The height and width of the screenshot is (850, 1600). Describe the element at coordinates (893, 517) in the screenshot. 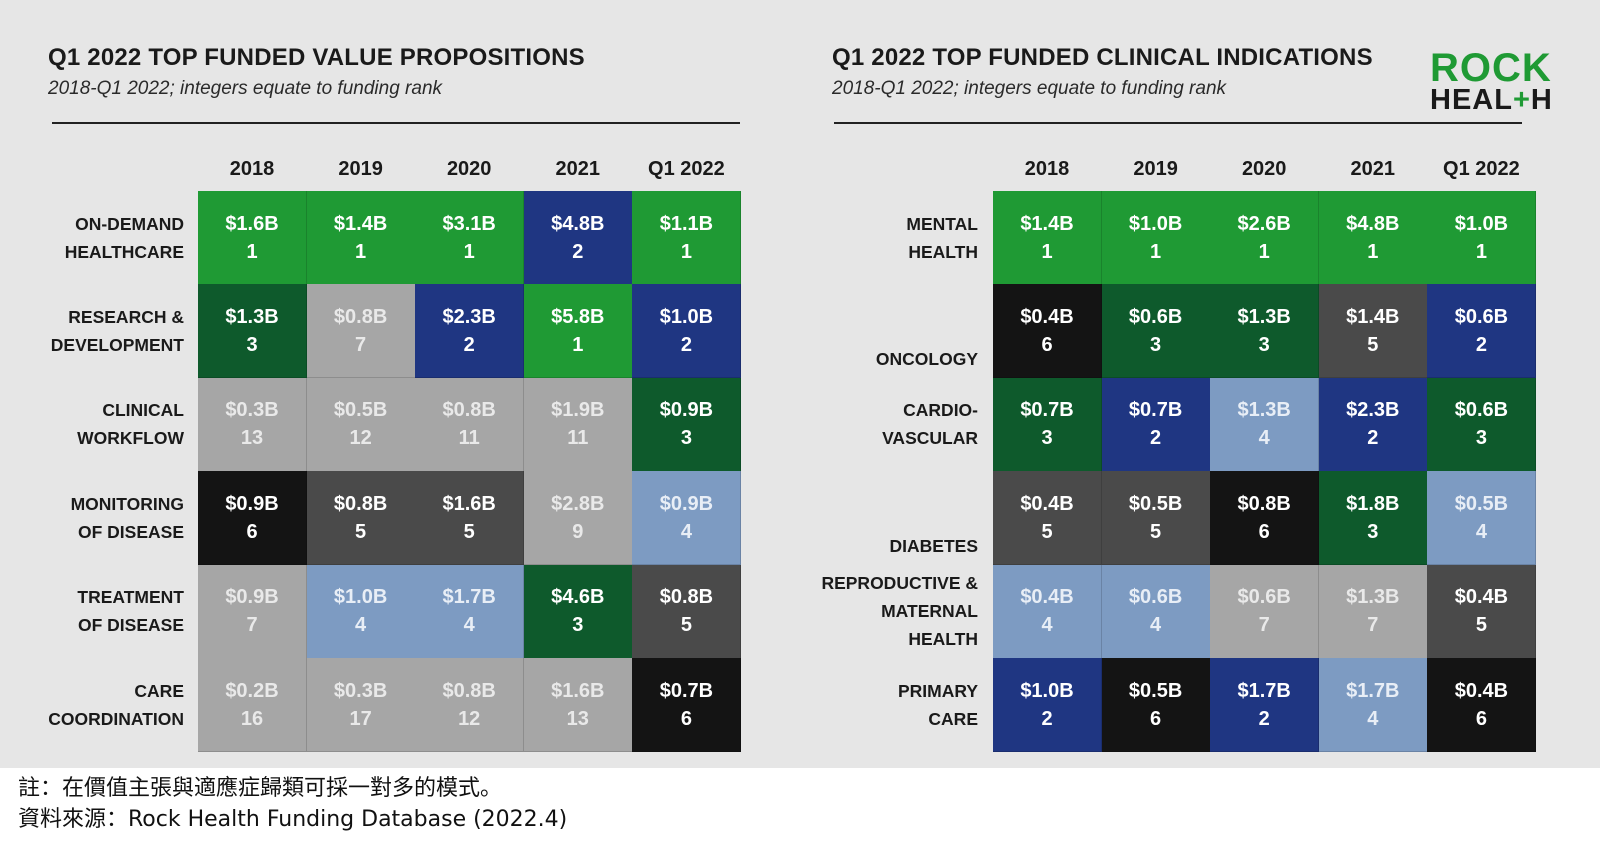

I see `ci-row-label: DIABETES` at that location.